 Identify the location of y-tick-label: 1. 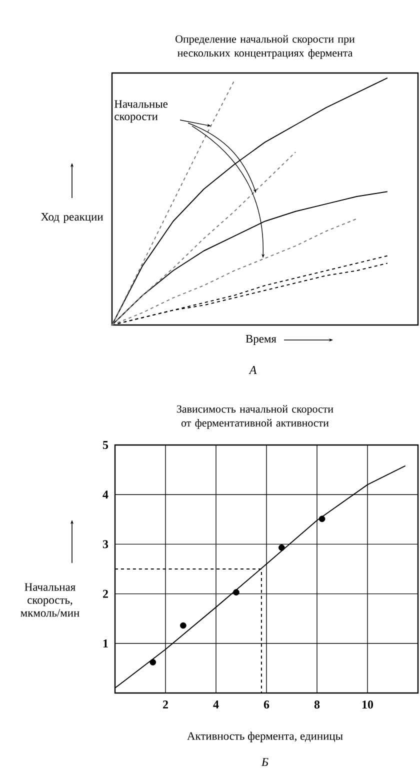
(105, 643).